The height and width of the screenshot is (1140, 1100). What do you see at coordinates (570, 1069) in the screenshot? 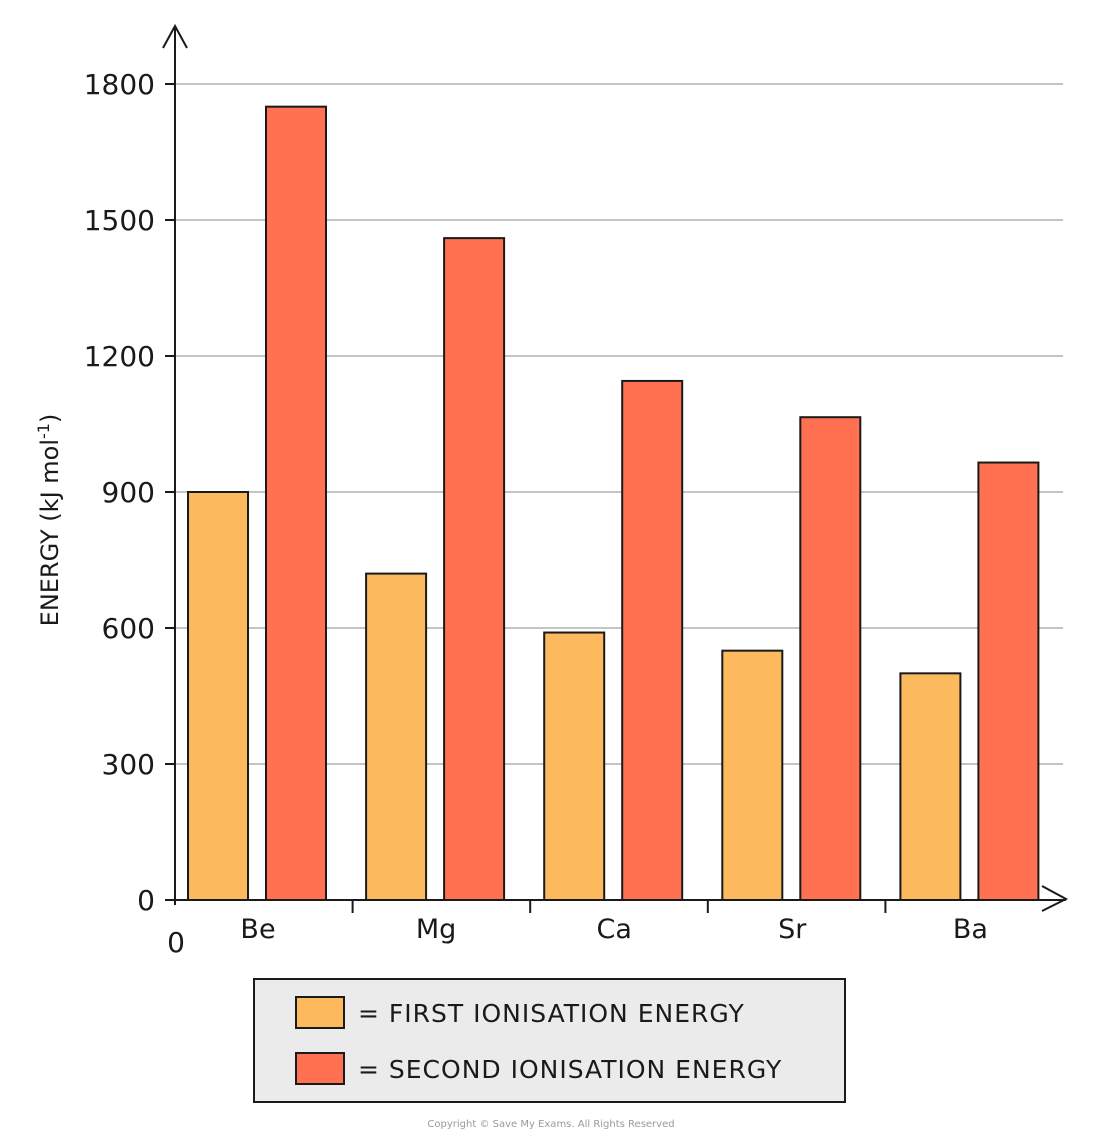
I see `legend-label-second: = SECOND IONISATION ENERGY` at bounding box center [570, 1069].